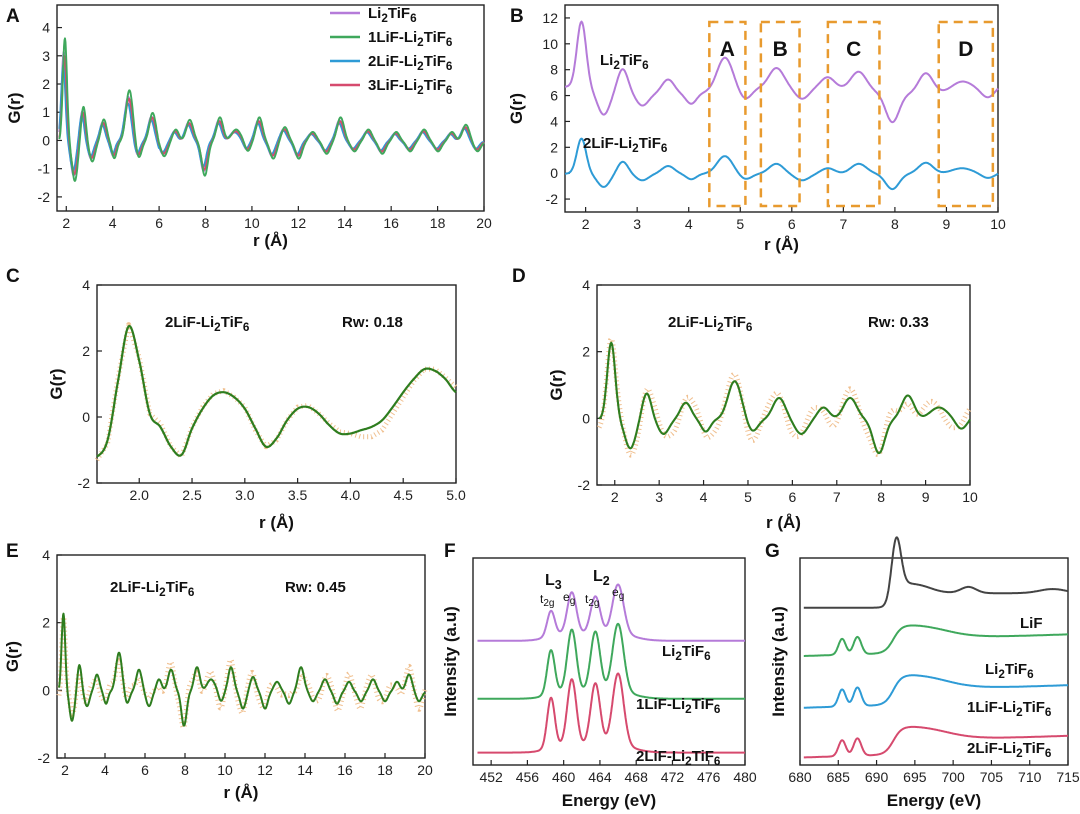 Image resolution: width=1080 pixels, height=814 pixels. I want to click on orbital-label: eg, so click(618, 593).